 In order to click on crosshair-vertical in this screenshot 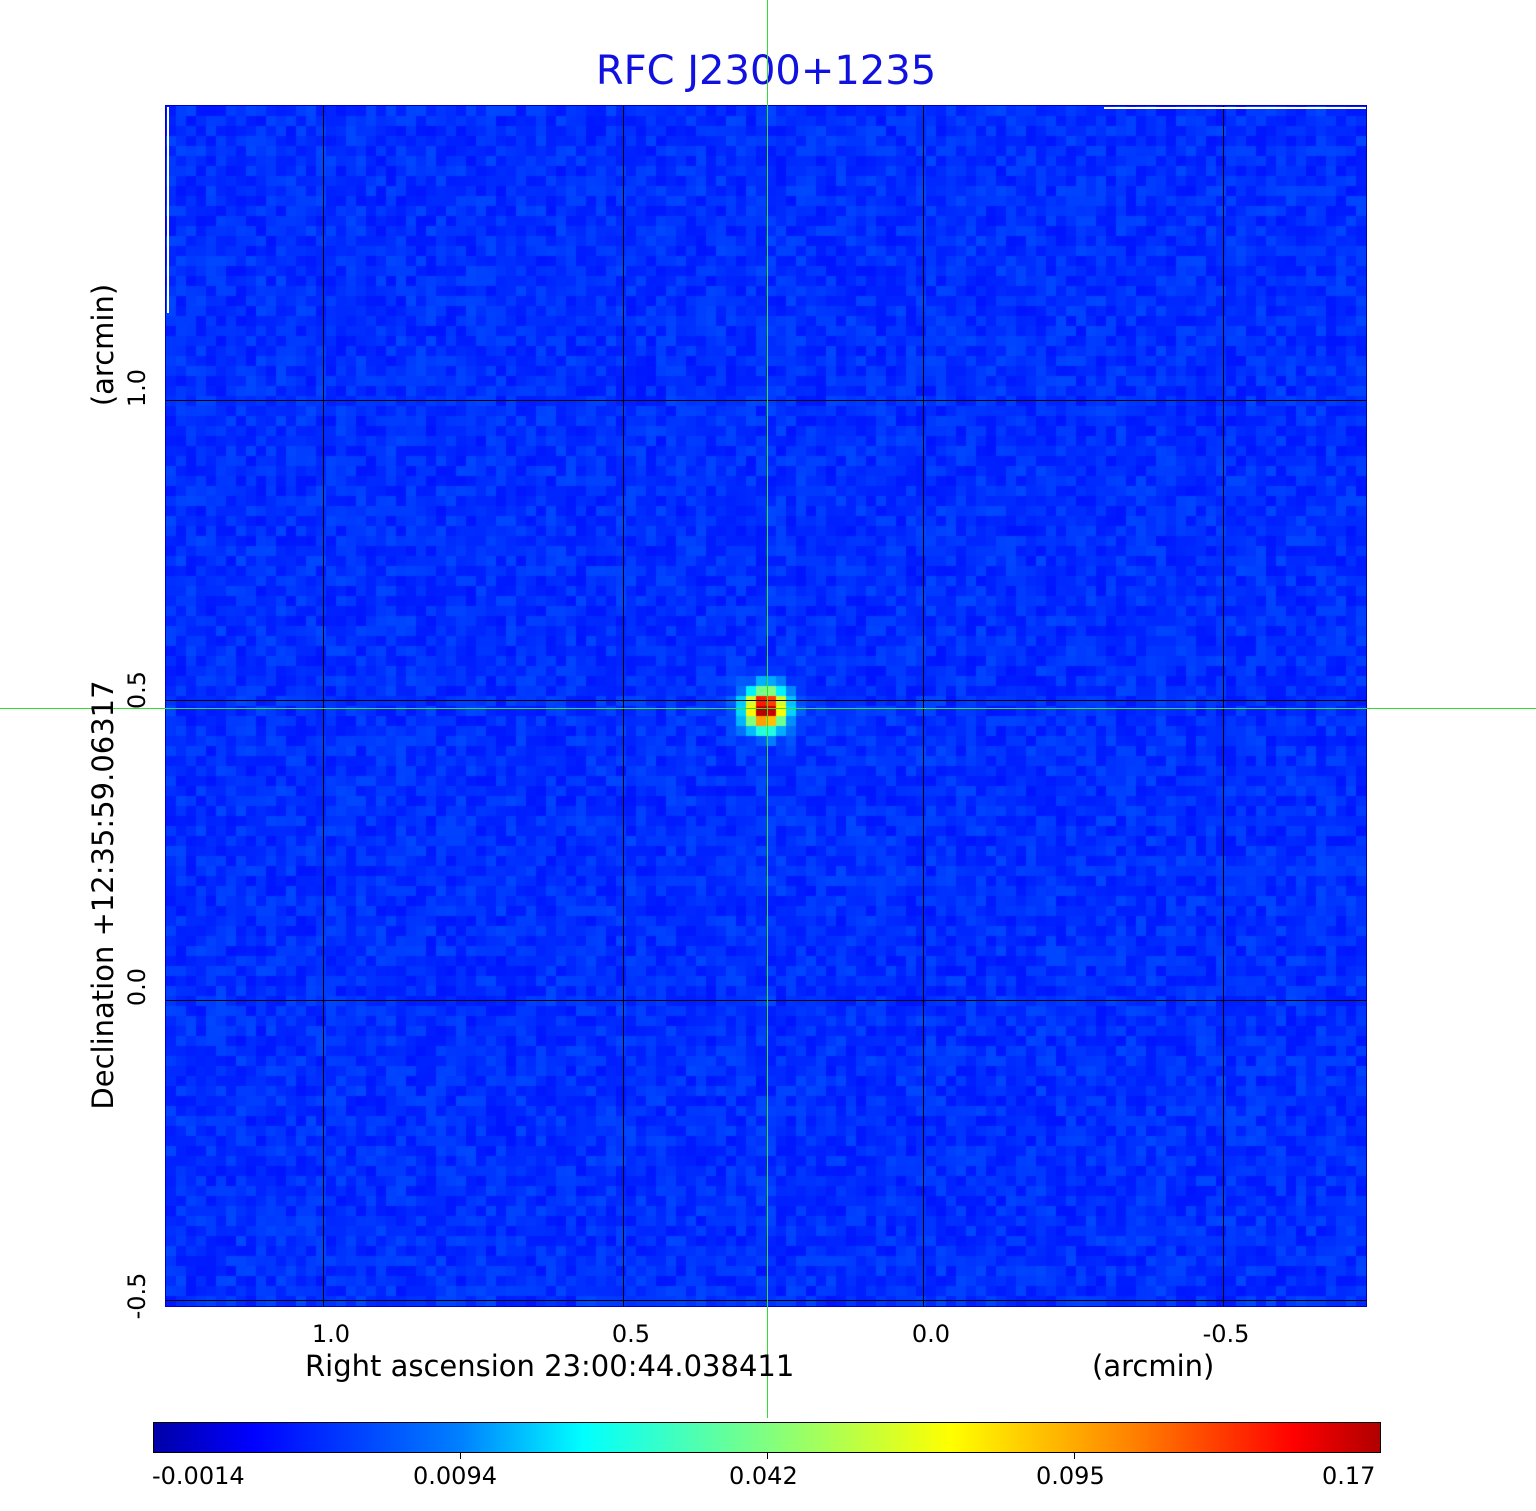, I will do `click(767, 709)`.